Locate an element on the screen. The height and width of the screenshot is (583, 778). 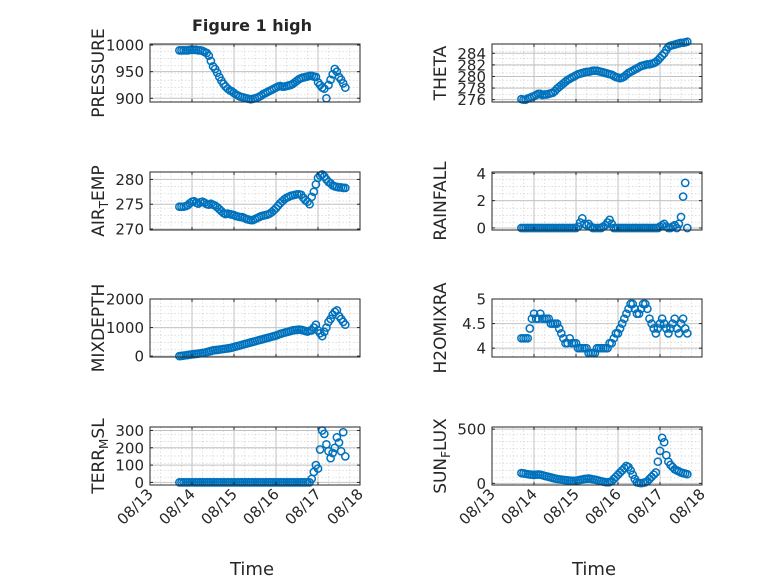
y-tick-label: 280 is located at coordinates (471, 77).